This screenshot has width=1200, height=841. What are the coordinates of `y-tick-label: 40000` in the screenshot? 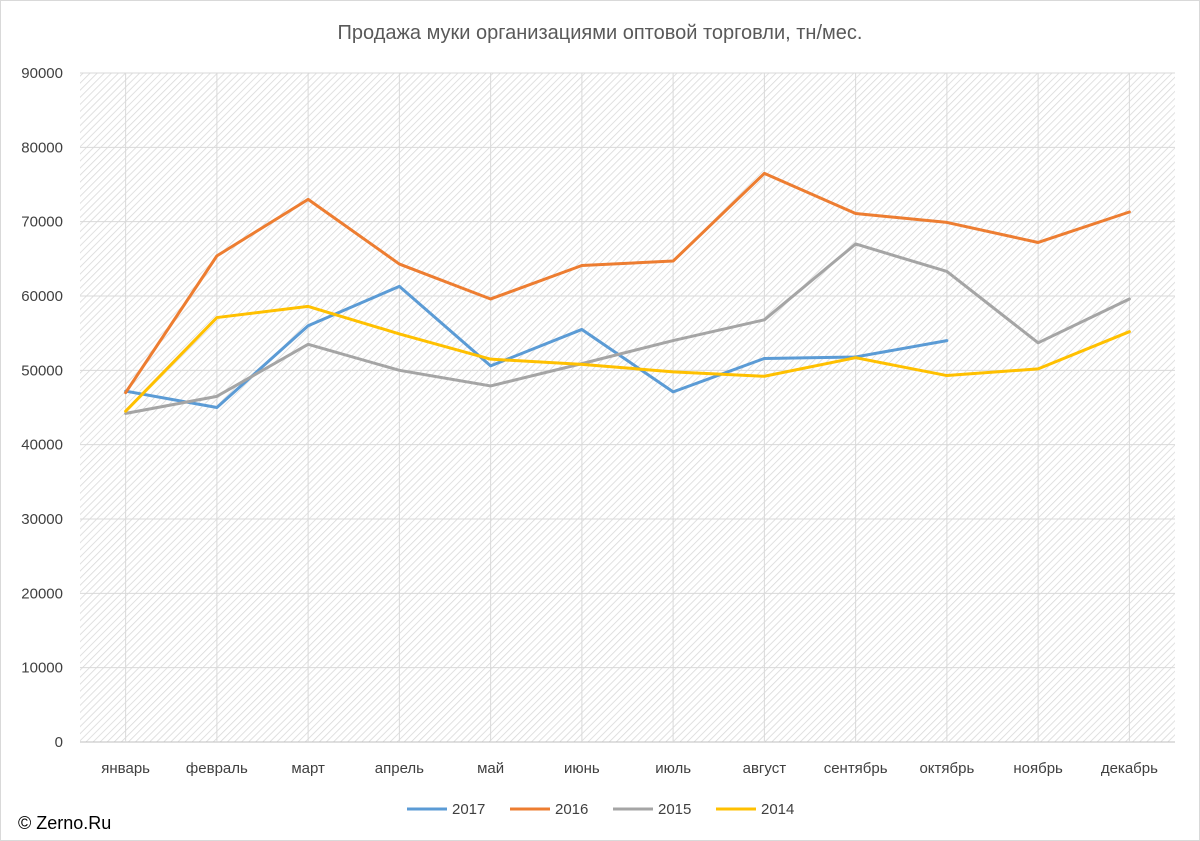 It's located at (42, 445).